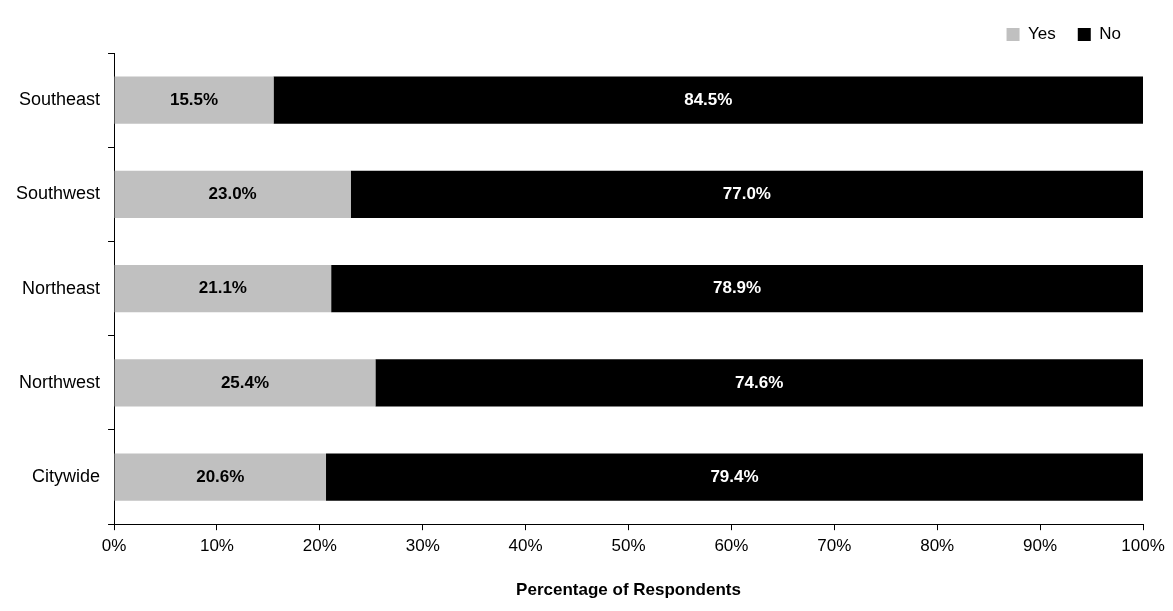 Image resolution: width=1173 pixels, height=611 pixels. I want to click on x-tick-label: 20%, so click(319, 546).